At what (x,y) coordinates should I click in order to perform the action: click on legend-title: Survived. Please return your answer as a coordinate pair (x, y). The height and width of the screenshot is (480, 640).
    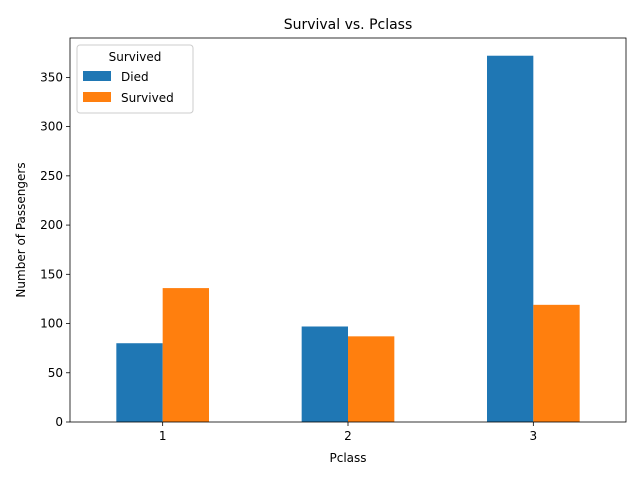
    Looking at the image, I should click on (135, 57).